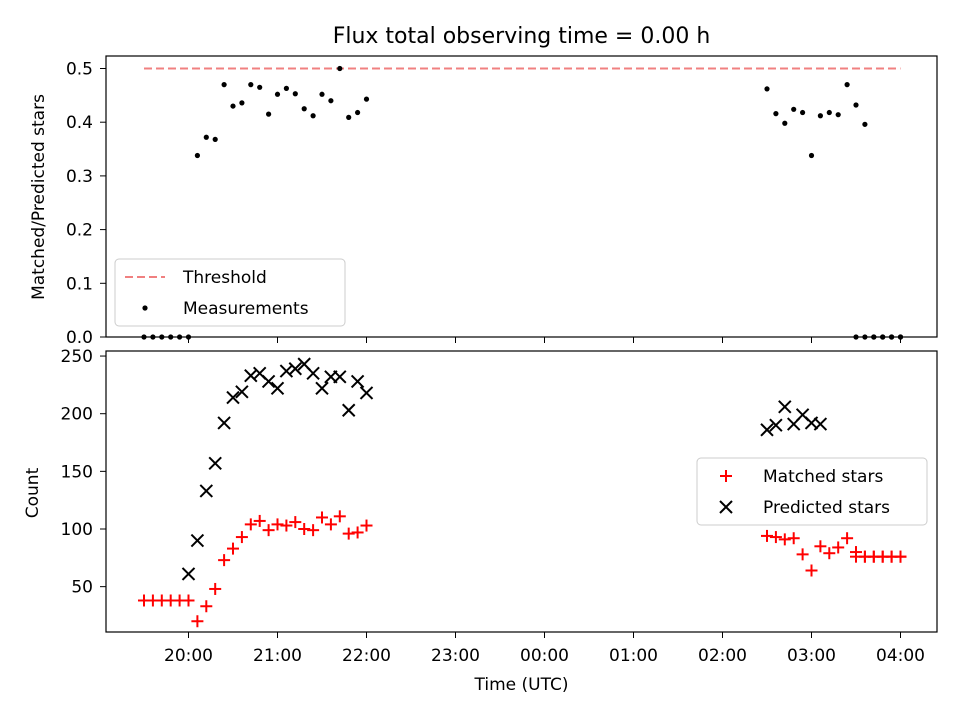 The height and width of the screenshot is (724, 960). Describe the element at coordinates (39, 197) in the screenshot. I see `ratio-y-axis-label: Matched/Predicted stars` at that location.